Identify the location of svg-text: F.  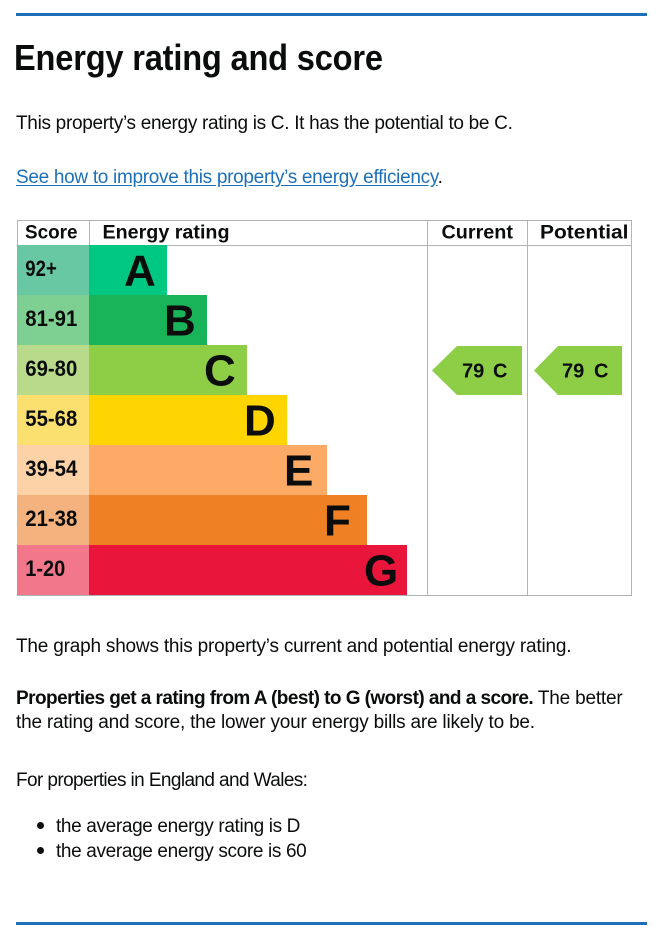
(337, 521).